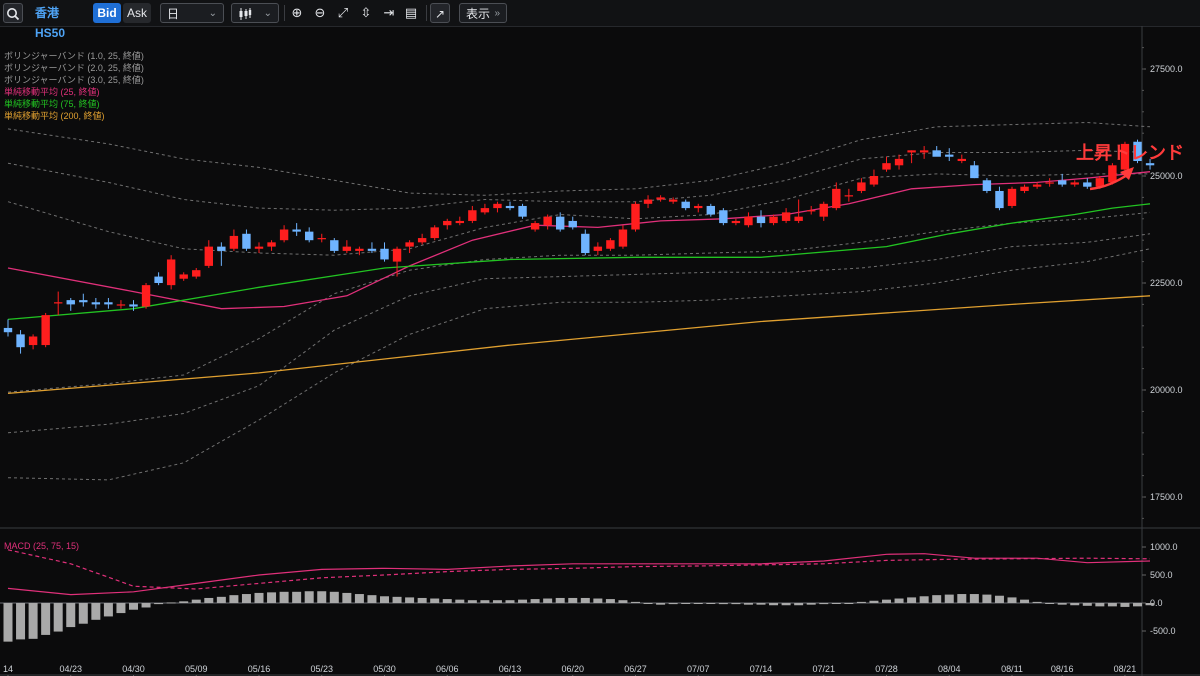 The width and height of the screenshot is (1200, 676). I want to click on candlestick-icon, so click(245, 15).